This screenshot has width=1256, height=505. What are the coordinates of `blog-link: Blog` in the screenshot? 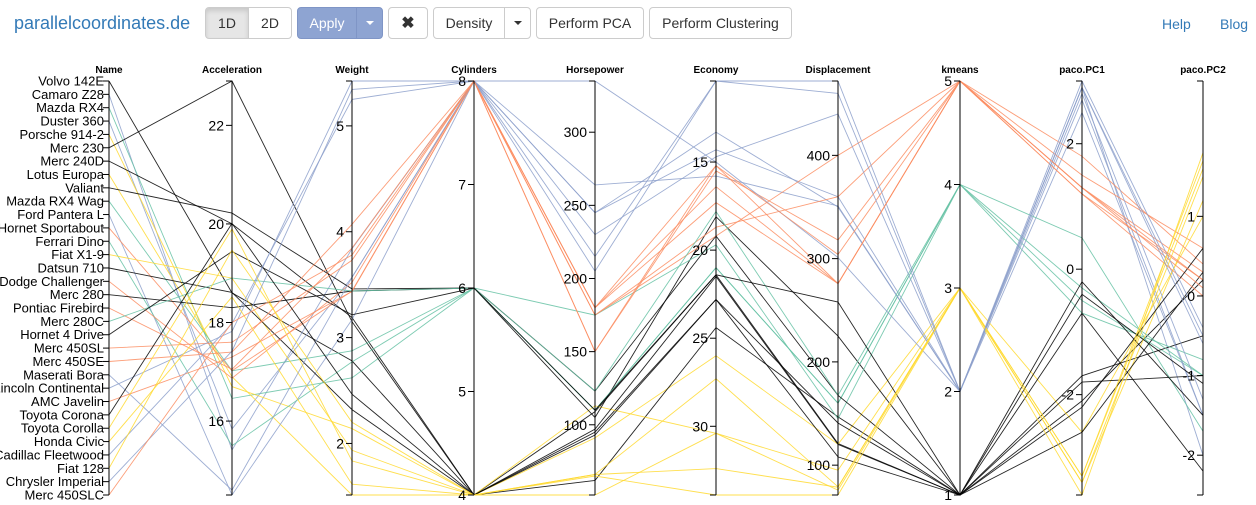 It's located at (1234, 24).